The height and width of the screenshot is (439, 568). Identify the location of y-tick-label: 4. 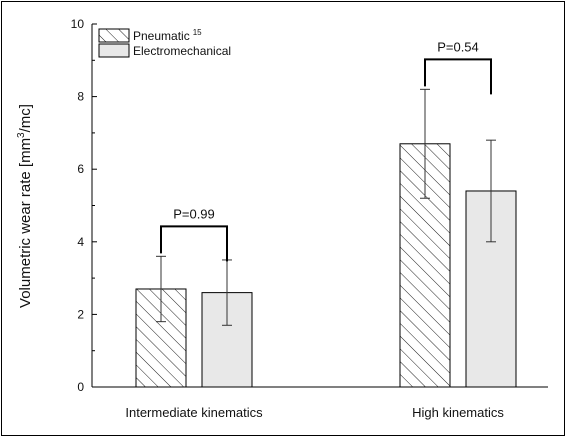
(80, 242).